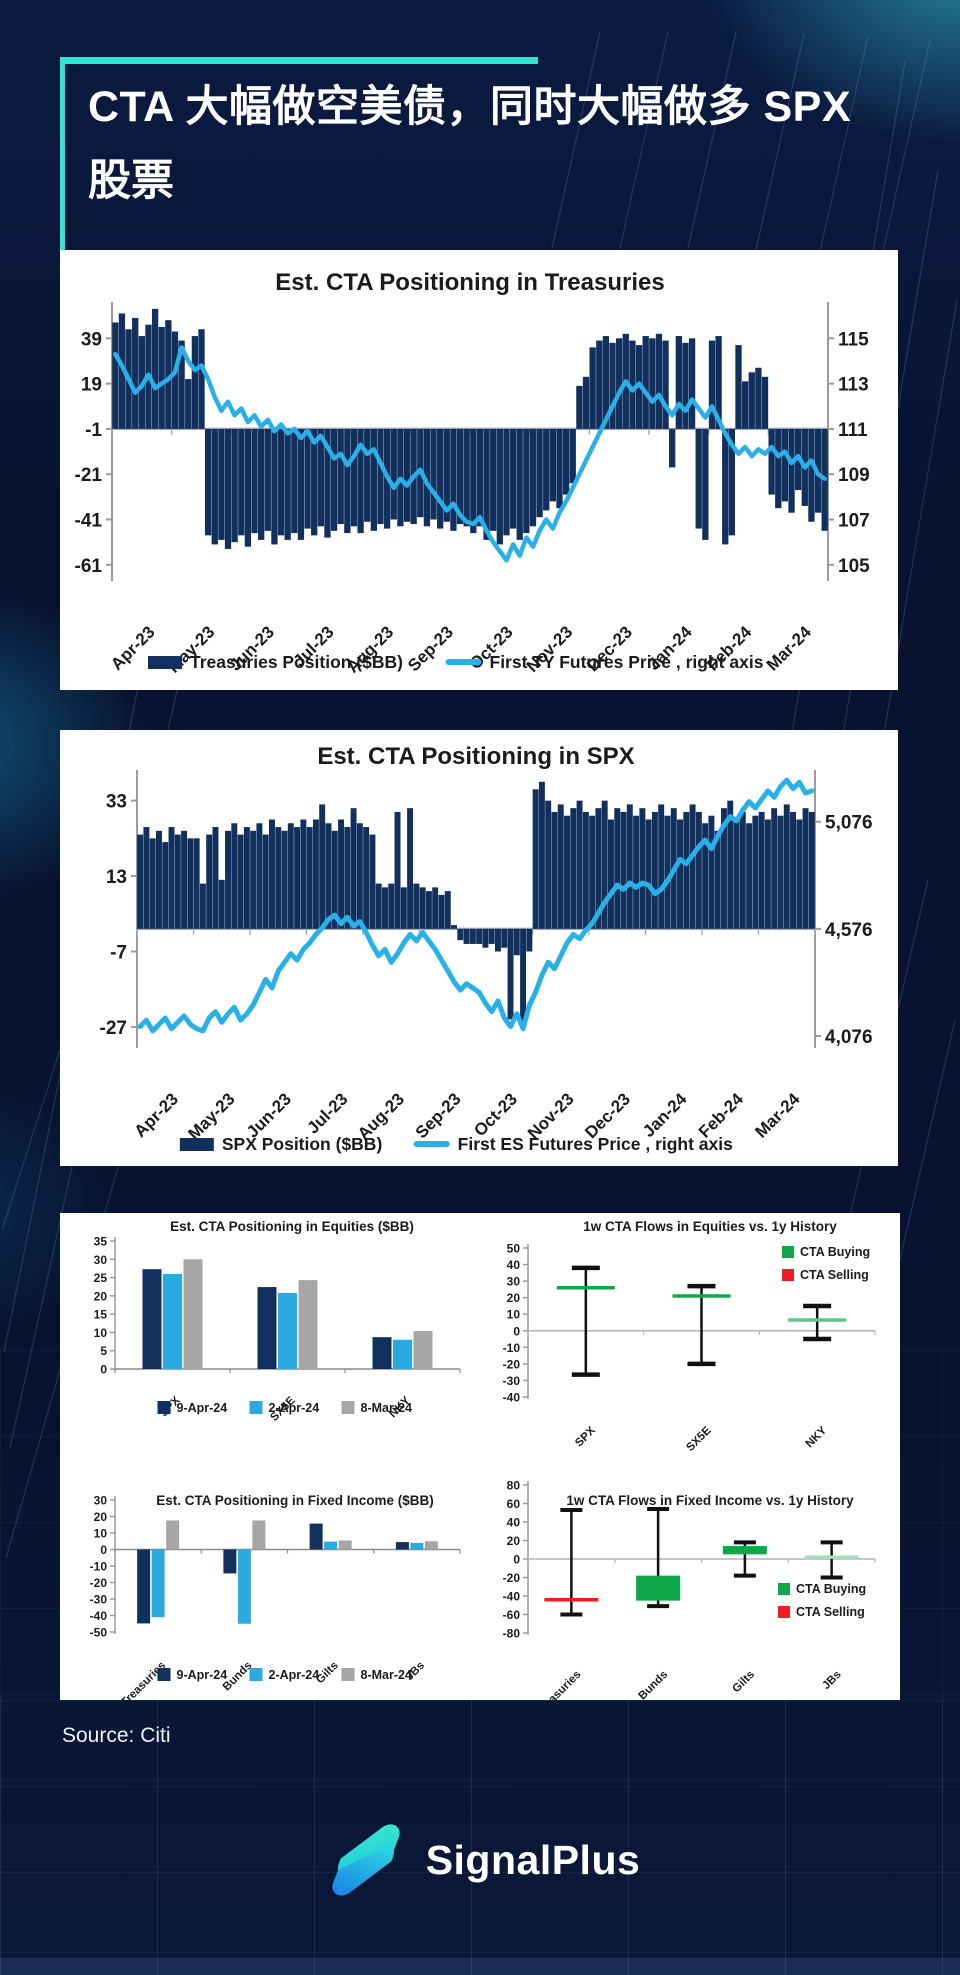  Describe the element at coordinates (327, 1113) in the screenshot. I see `svg-text: Jul-23` at that location.